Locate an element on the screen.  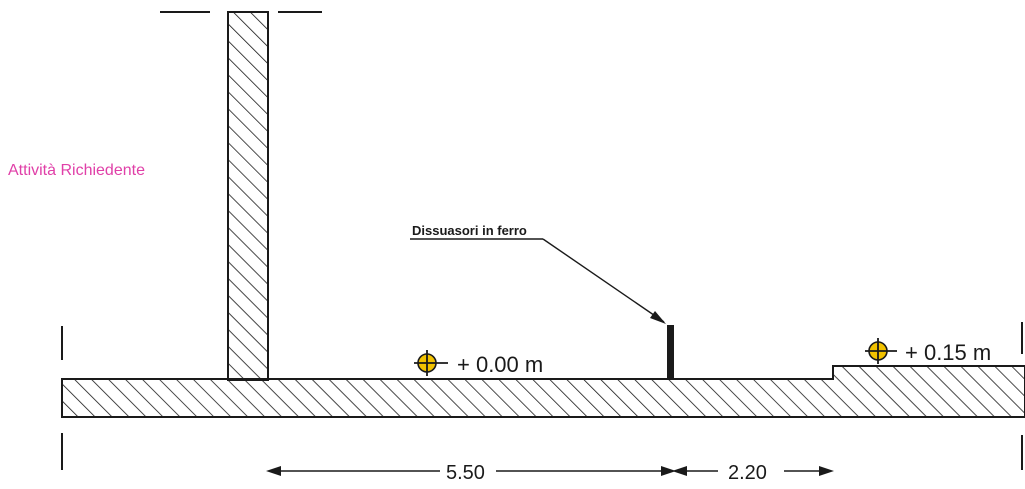
dimension-label-left: 5.50 is located at coordinates (465, 473).